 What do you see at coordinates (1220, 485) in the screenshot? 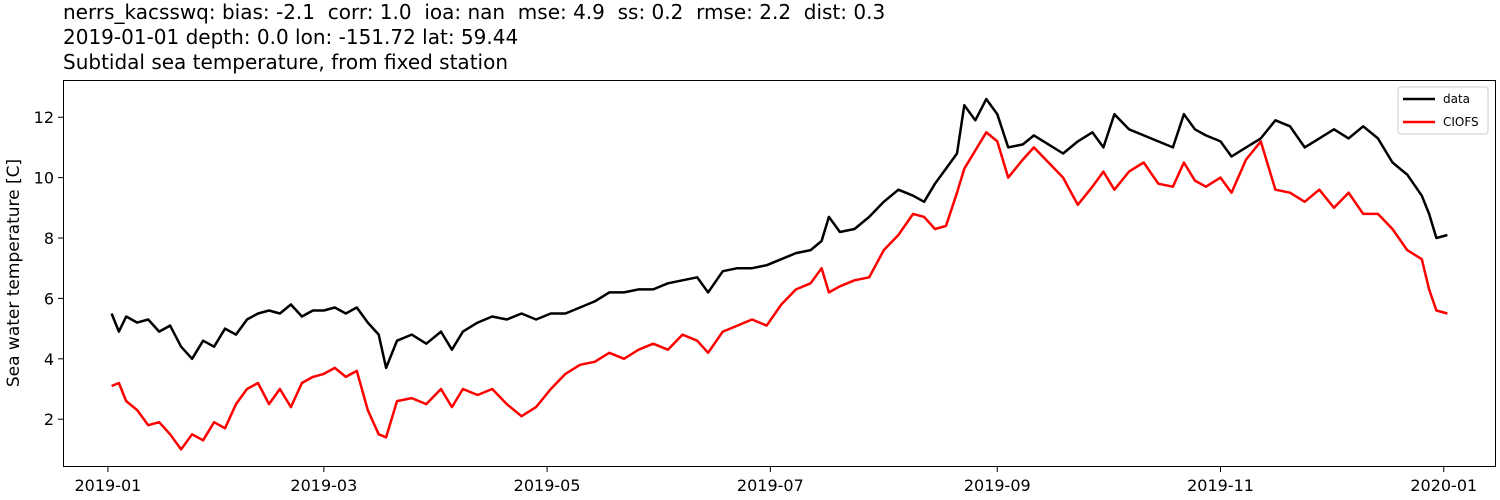
I see `x-tick-label: 2019-11` at bounding box center [1220, 485].